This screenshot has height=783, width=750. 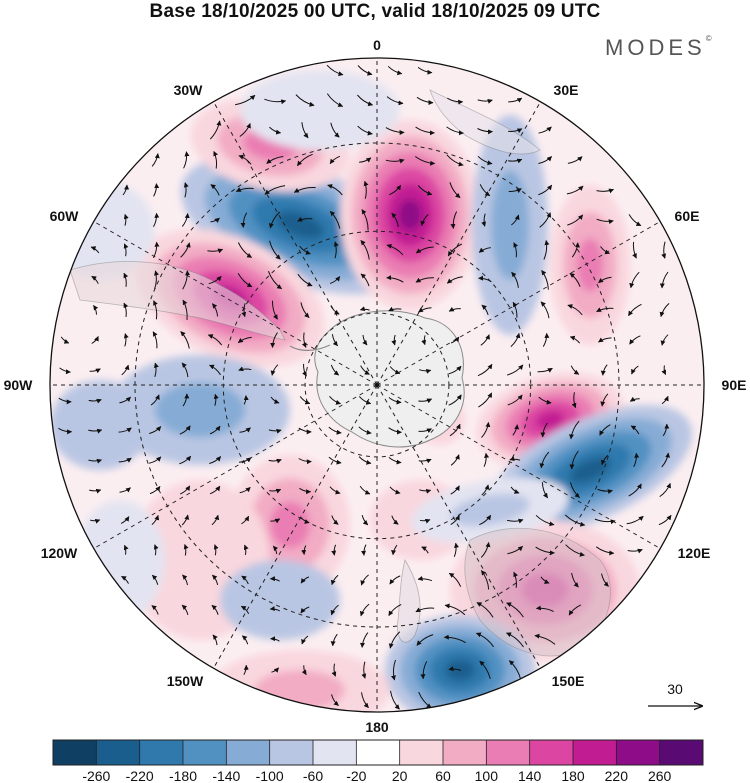 What do you see at coordinates (189, 90) in the screenshot?
I see `lon-label-30w: 30W` at bounding box center [189, 90].